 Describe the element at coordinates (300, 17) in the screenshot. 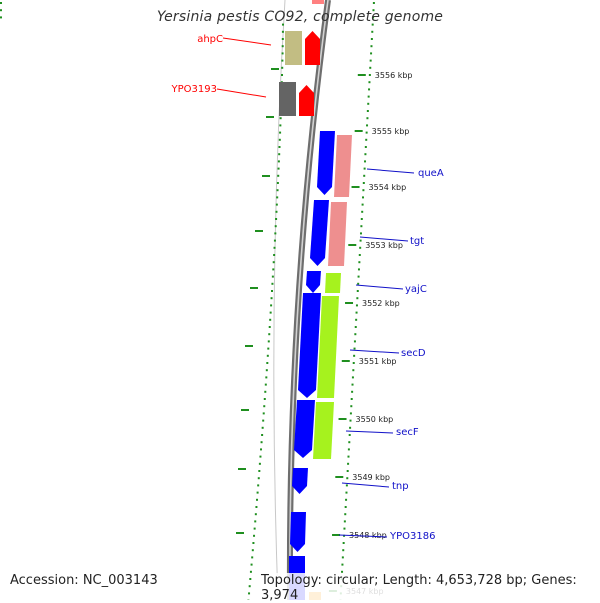

I see `map-title: Yersinia pestis CO92, complete genome` at that location.